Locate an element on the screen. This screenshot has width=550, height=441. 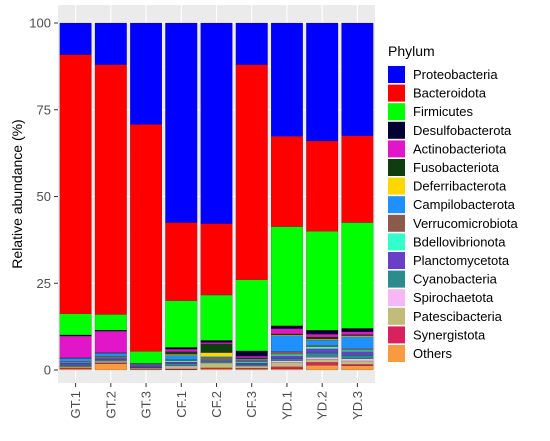
legend-label: Verrucomicrobiota is located at coordinates (466, 223).